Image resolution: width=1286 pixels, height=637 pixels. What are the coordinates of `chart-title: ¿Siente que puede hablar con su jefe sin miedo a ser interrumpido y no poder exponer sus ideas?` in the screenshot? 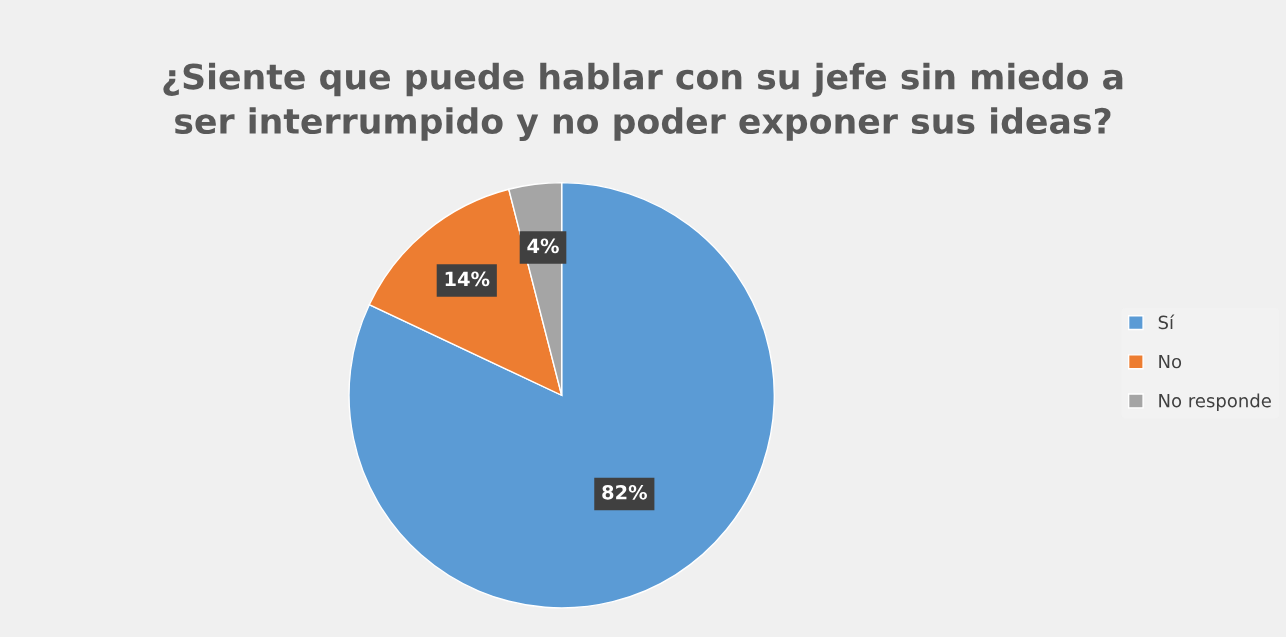 It's located at (643, 102).